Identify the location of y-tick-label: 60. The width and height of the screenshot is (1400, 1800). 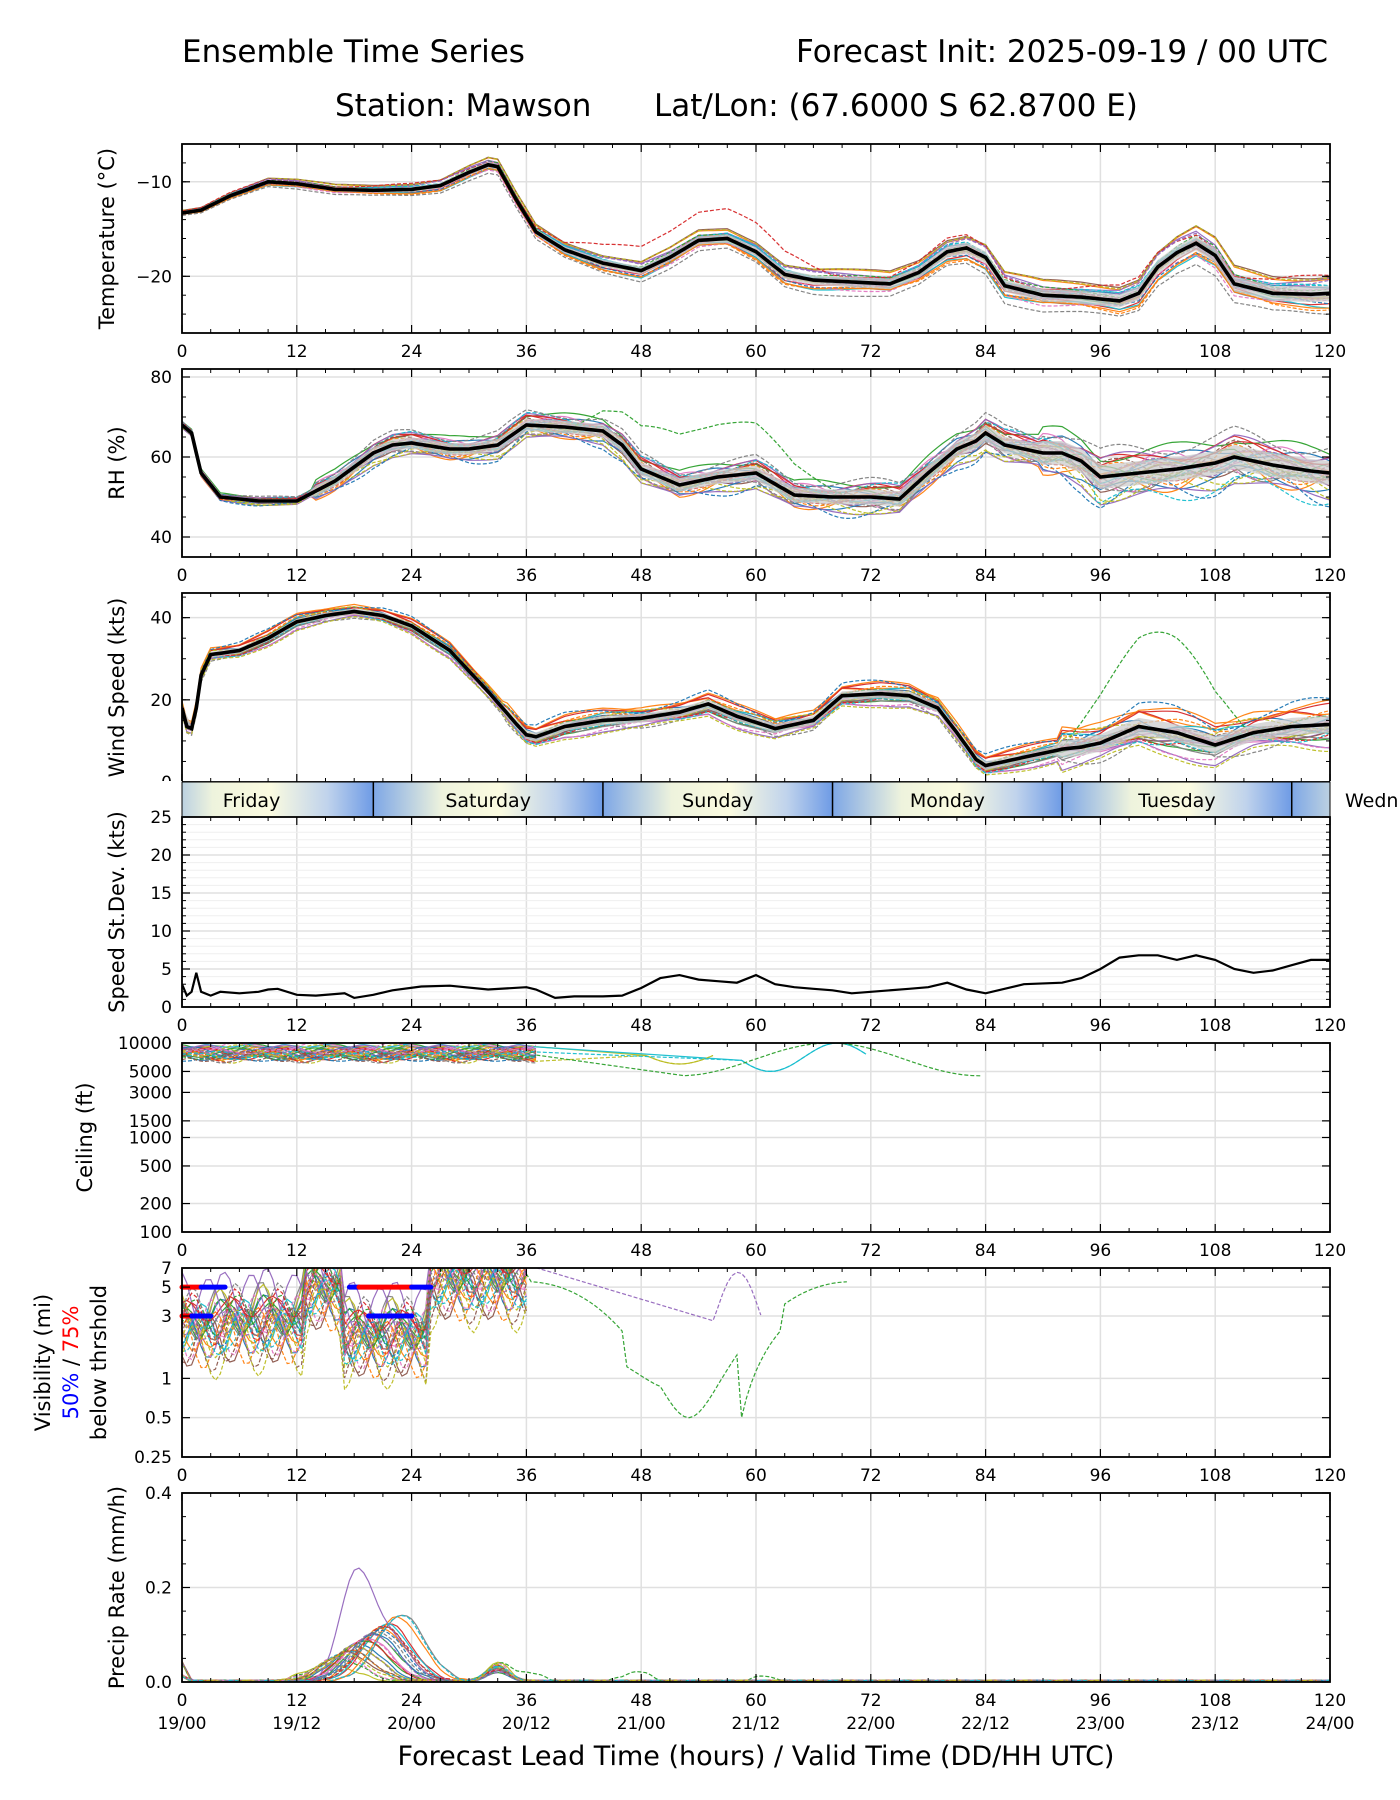
(161, 458).